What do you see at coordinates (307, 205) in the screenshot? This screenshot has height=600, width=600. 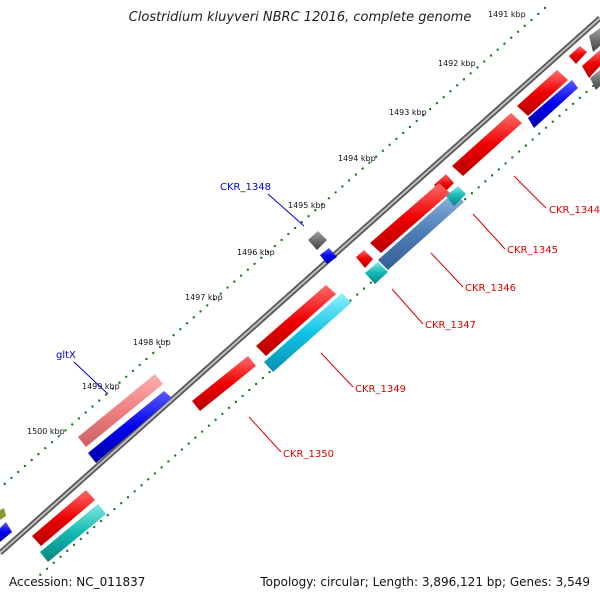 I see `tick-label-1495: 1495 kbp` at bounding box center [307, 205].